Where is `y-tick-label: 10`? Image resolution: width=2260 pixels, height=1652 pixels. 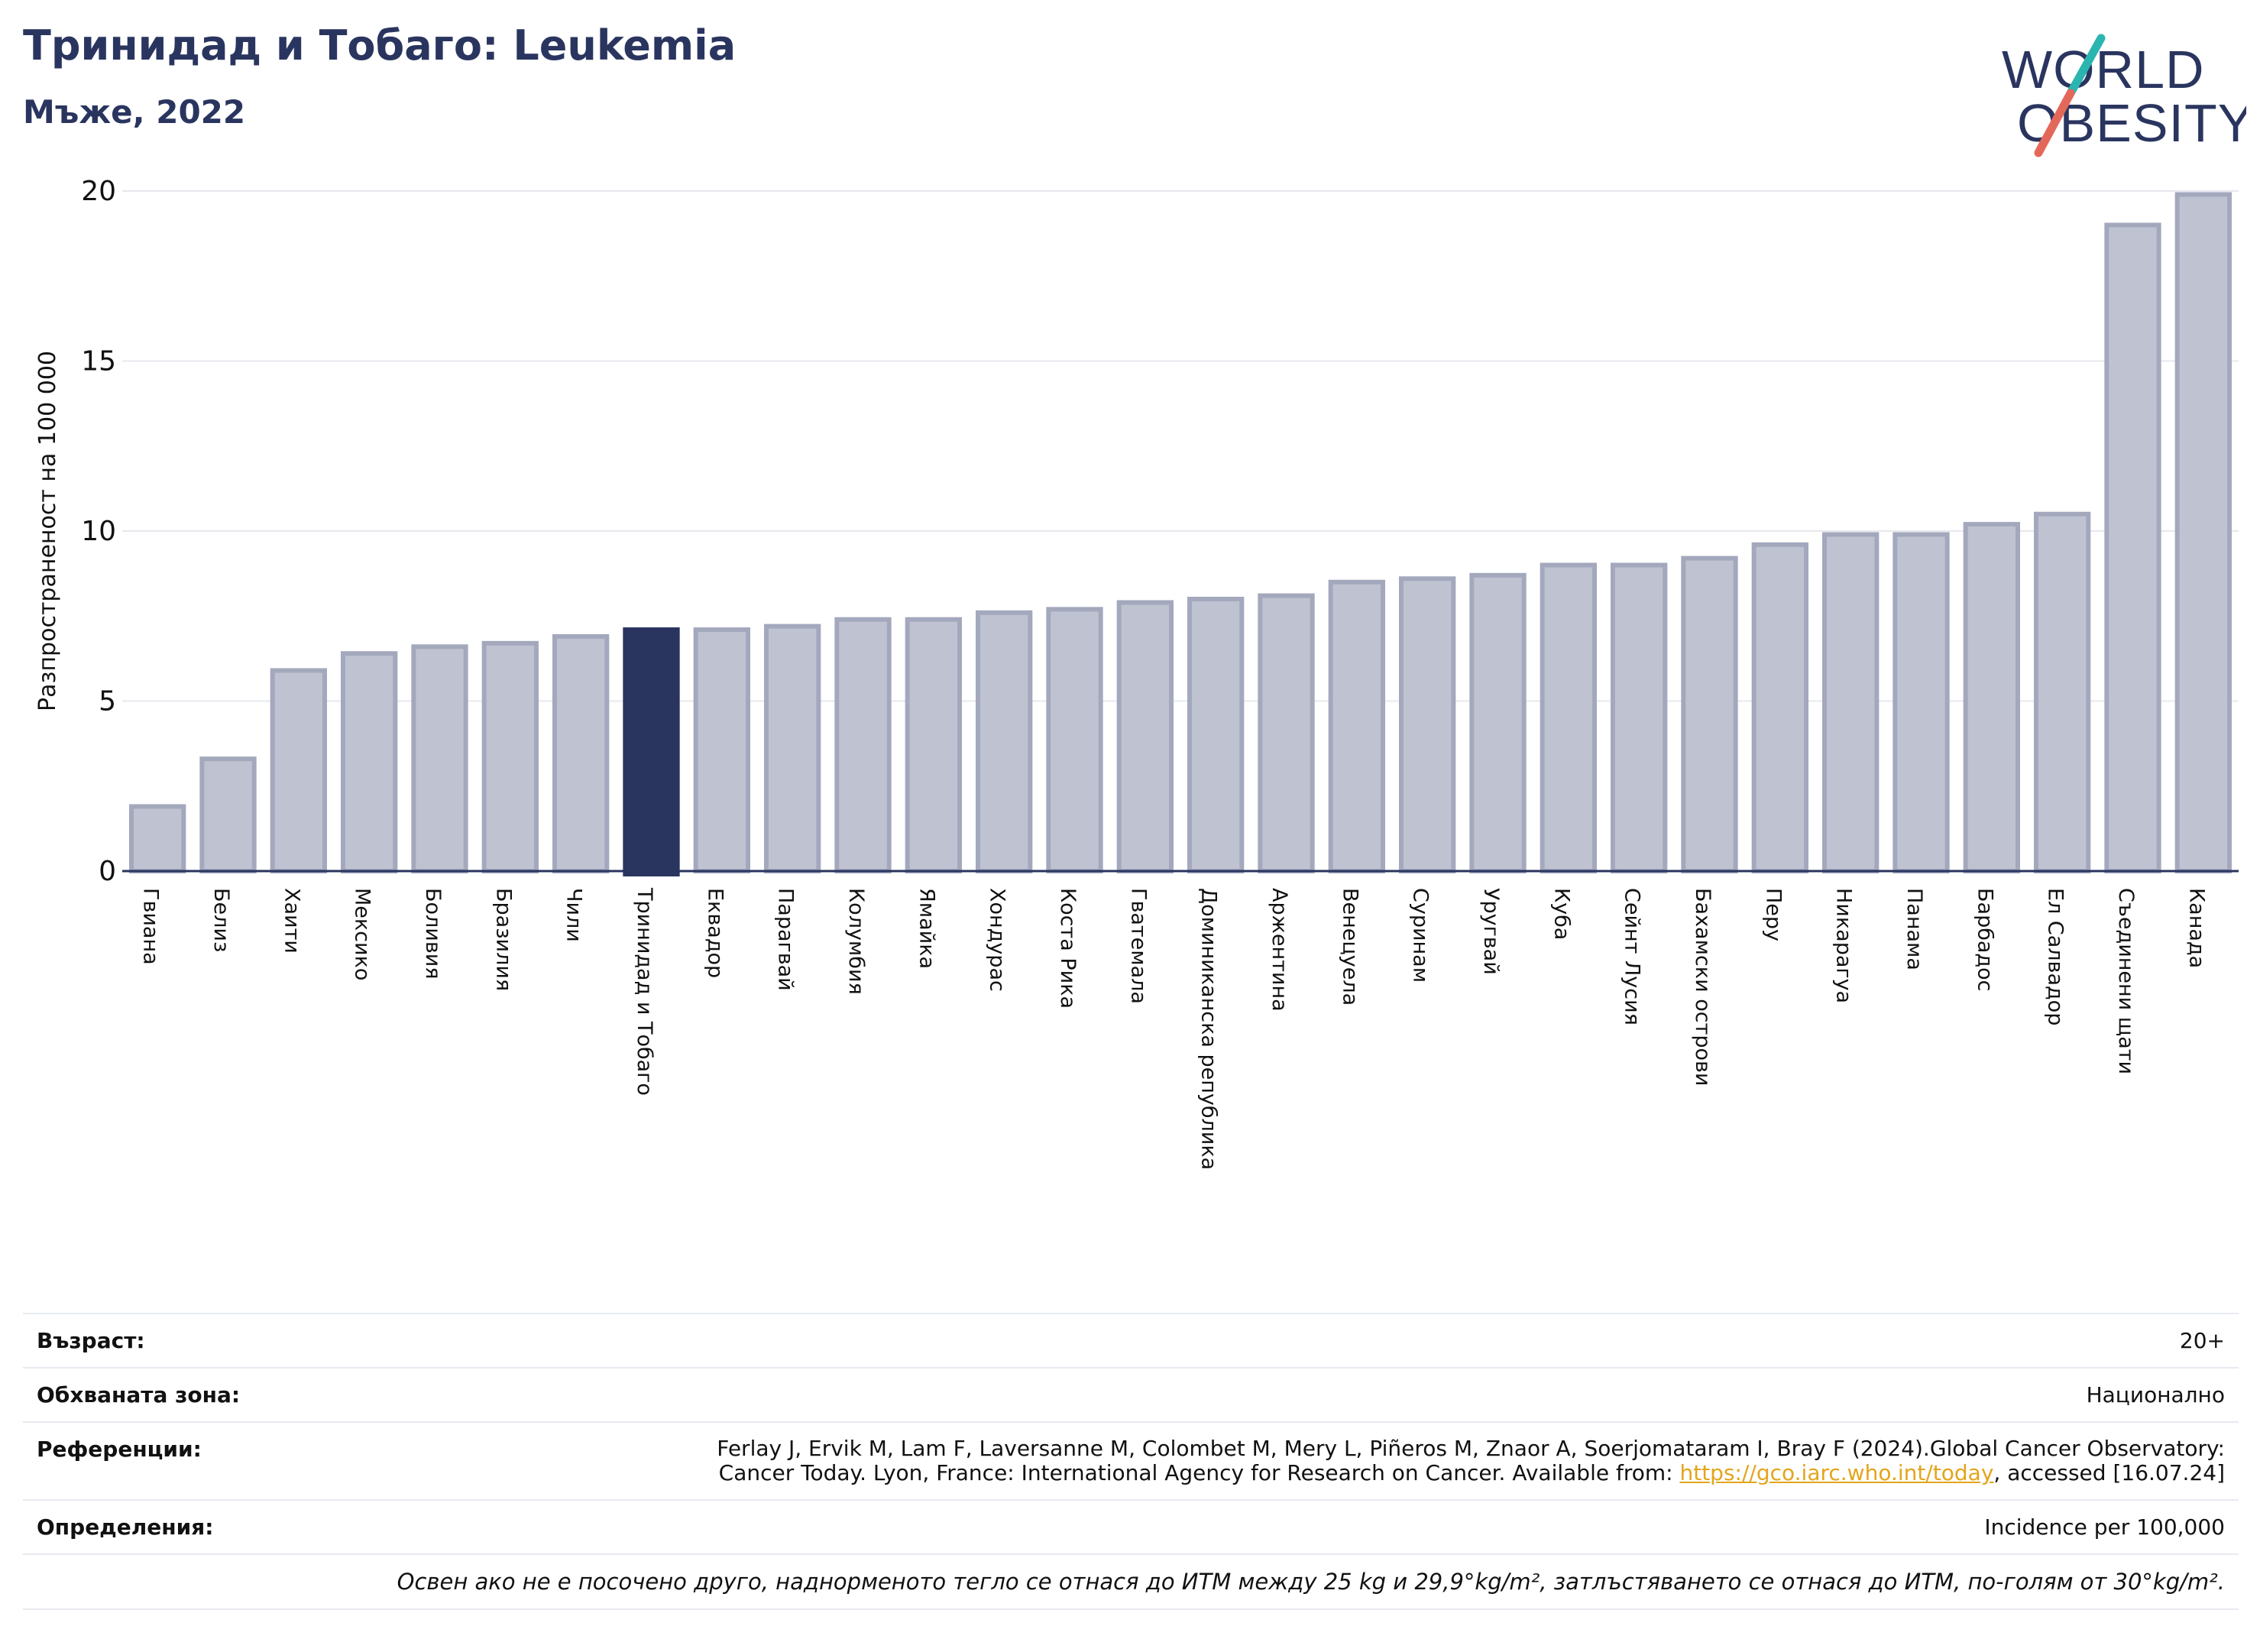 y-tick-label: 10 is located at coordinates (98, 531).